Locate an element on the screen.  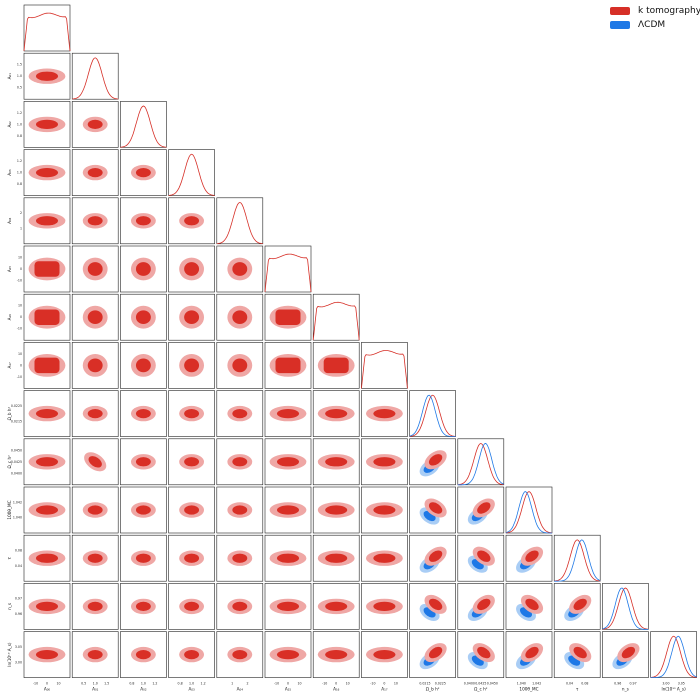
x-tick-label: 0.0450 is located at coordinates (492, 684).